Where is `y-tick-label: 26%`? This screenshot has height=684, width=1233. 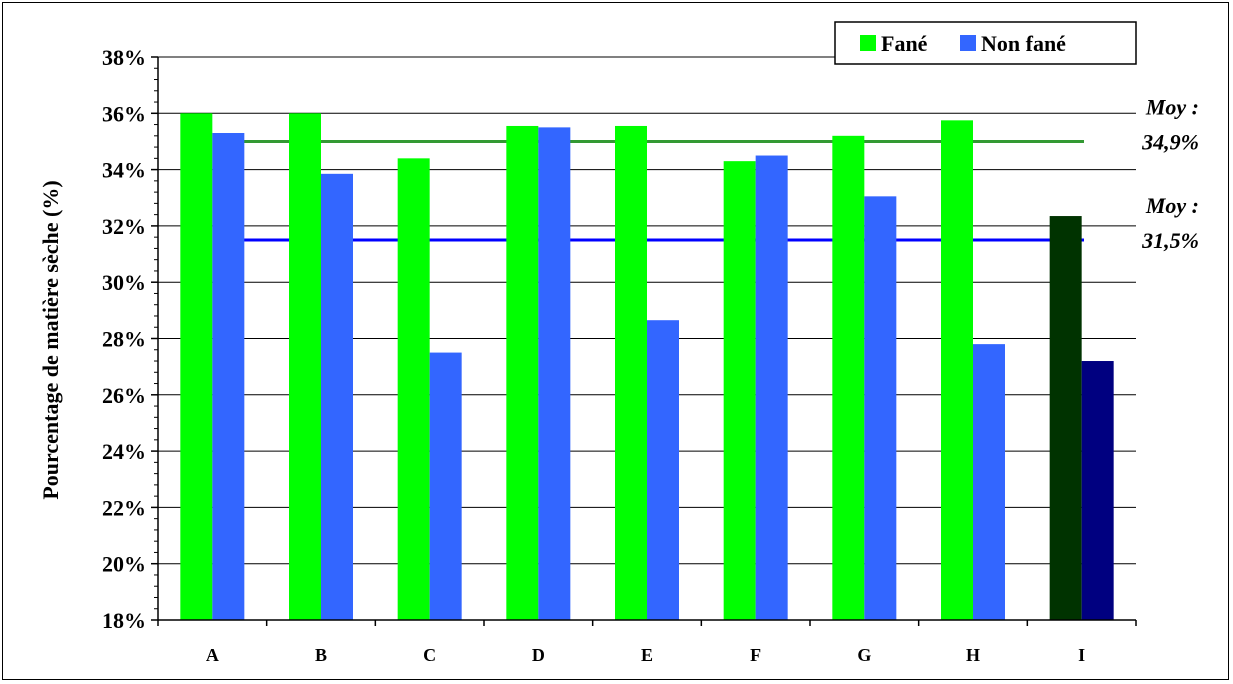
y-tick-label: 26% is located at coordinates (124, 395).